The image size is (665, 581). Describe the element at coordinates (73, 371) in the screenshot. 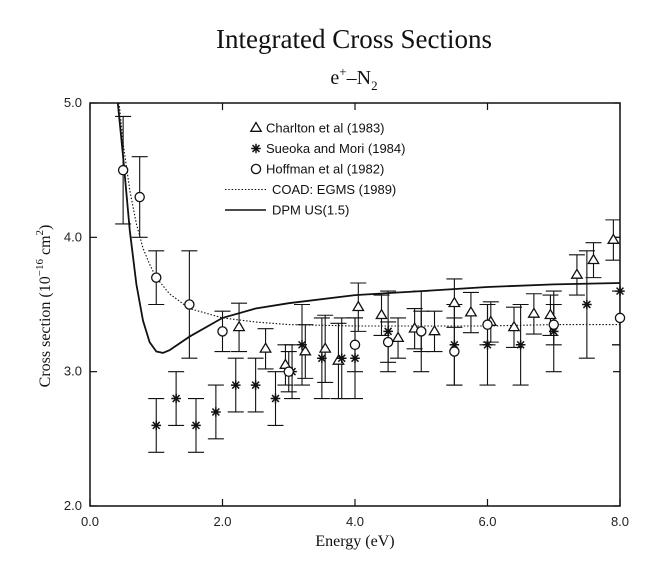

I see `y-tick-label: 3.0` at that location.